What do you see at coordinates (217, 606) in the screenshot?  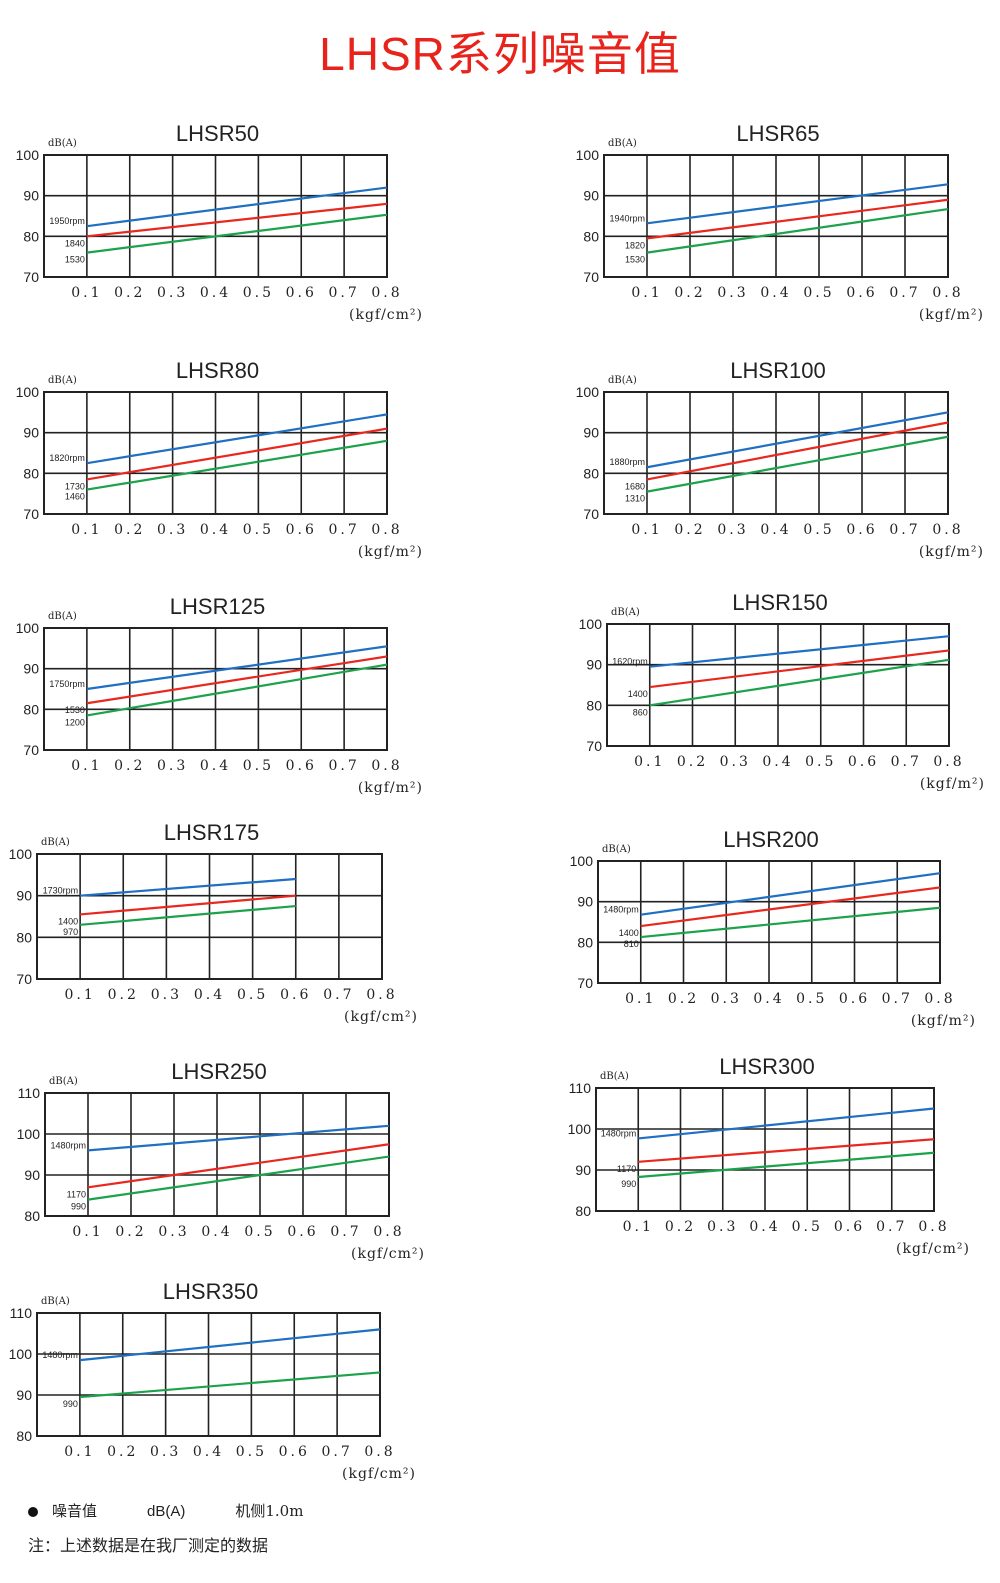 I see `chart-title: LHSR125` at bounding box center [217, 606].